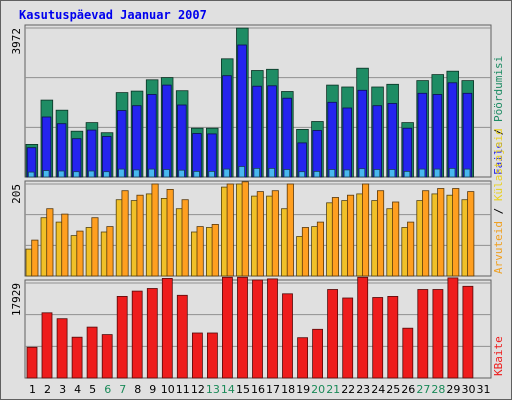  I want to click on legend-group-3: KBaite, so click(498, 356).